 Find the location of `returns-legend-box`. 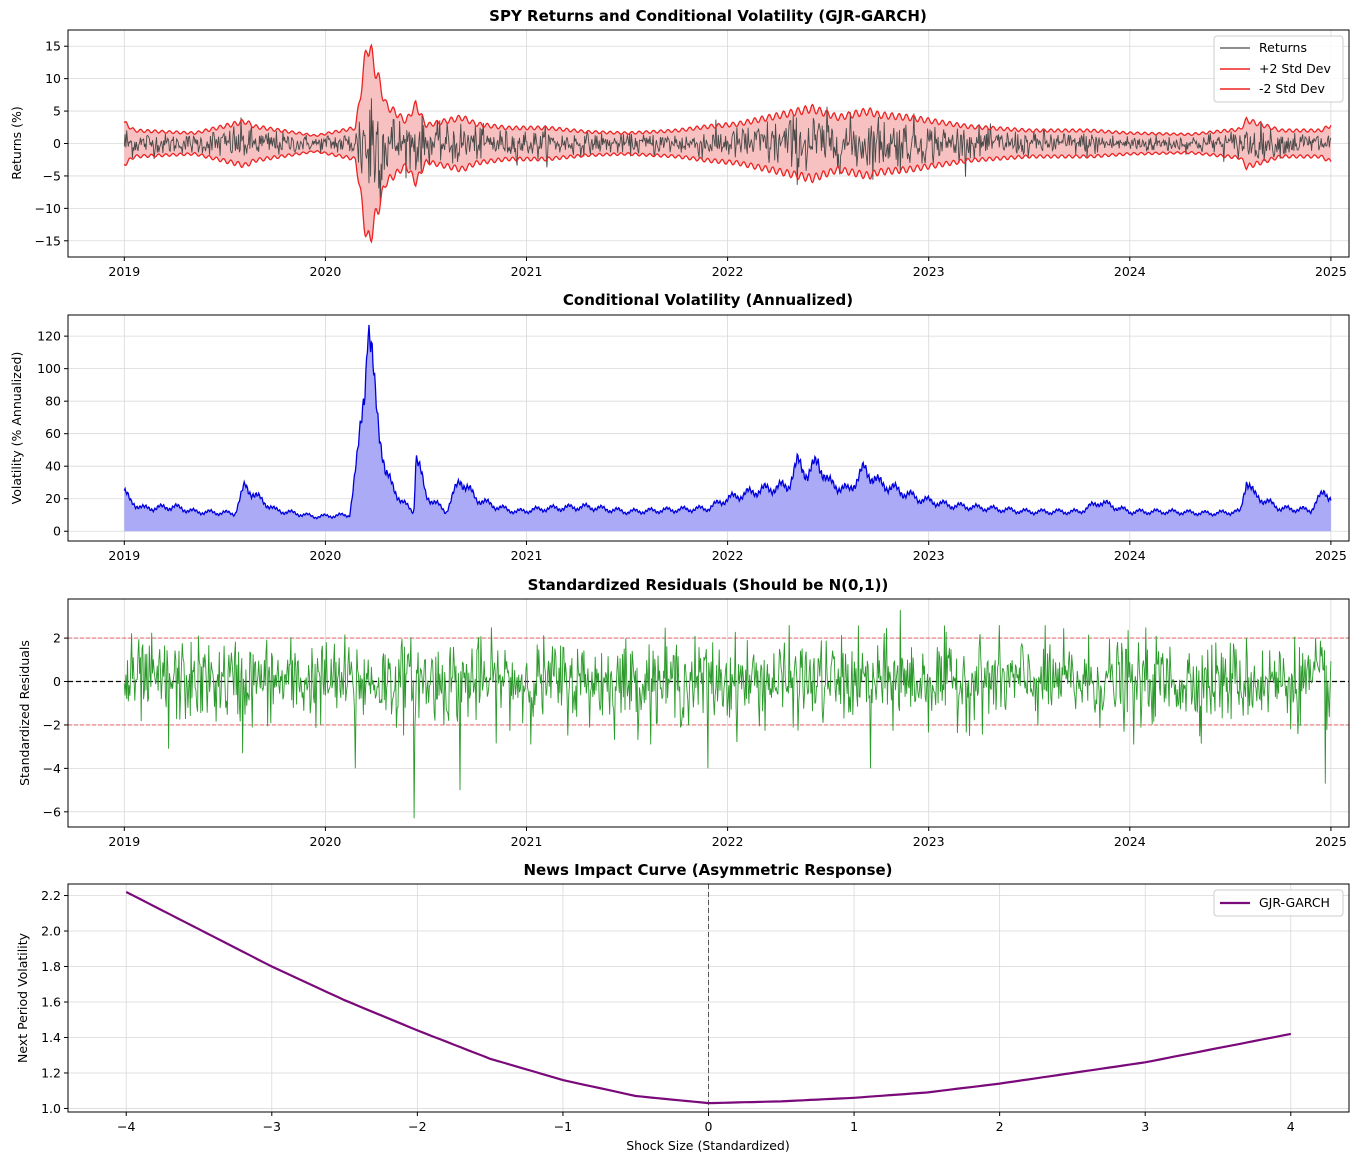

returns-legend-box is located at coordinates (1278, 69).